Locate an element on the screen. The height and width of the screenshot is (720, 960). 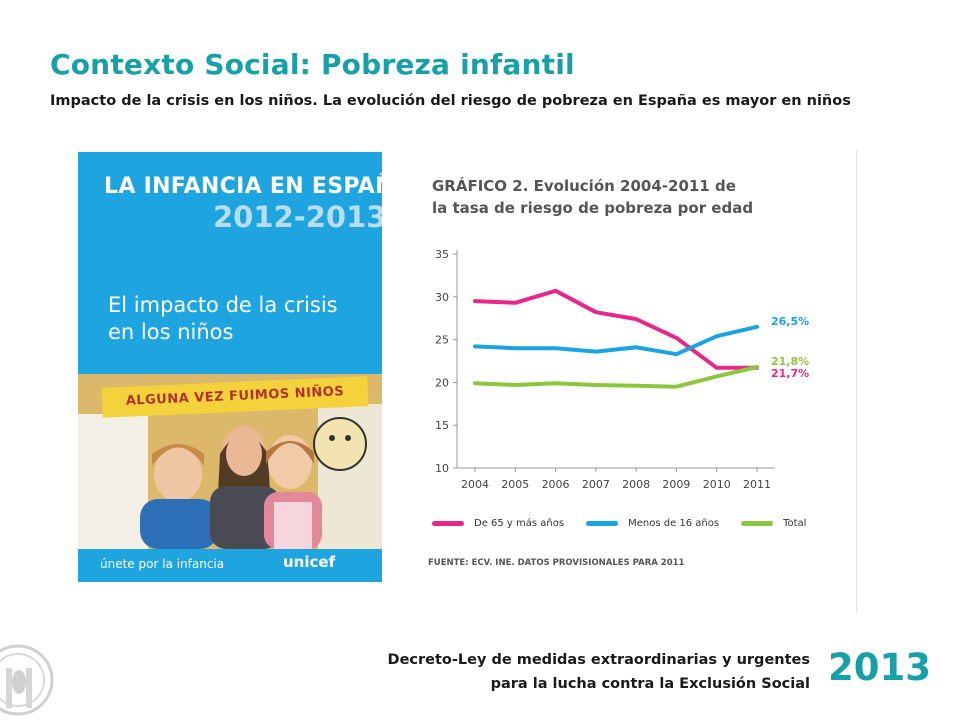
x-tick-label: 2006 is located at coordinates (556, 484).